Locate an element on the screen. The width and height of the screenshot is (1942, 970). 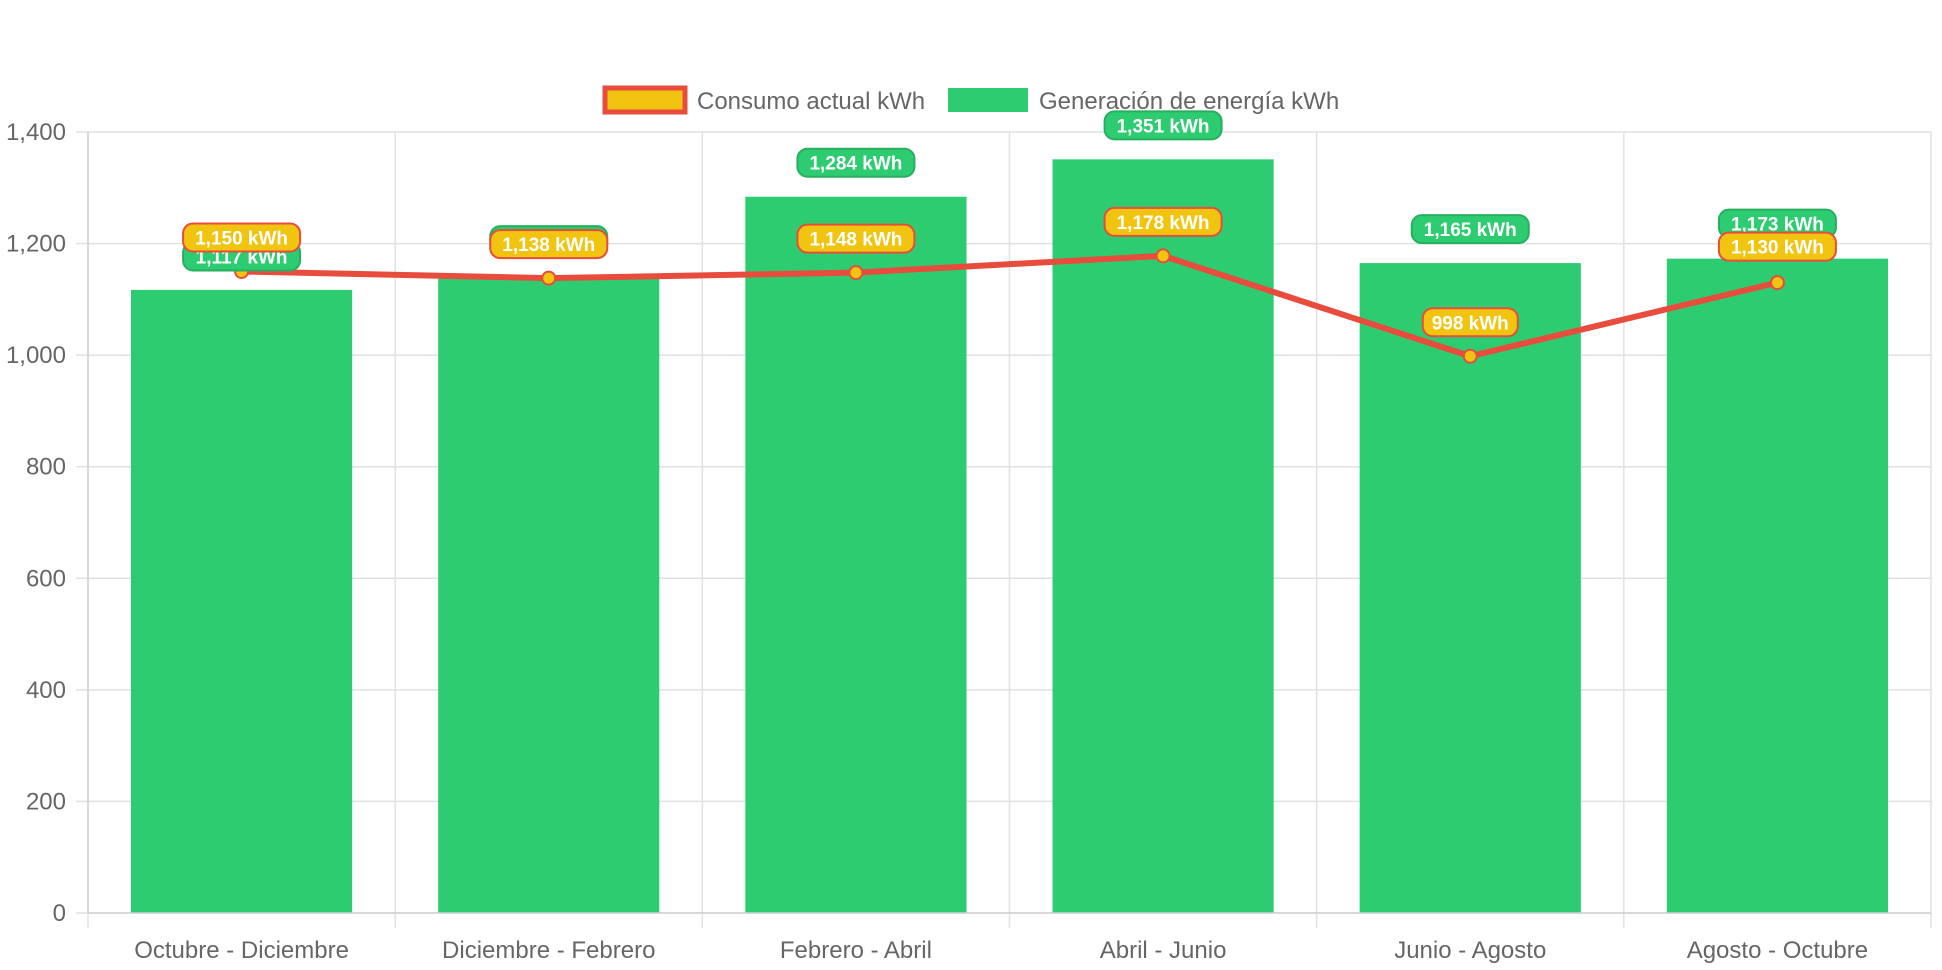
data-label-consumo-text: 1,150 kWh is located at coordinates (241, 238).